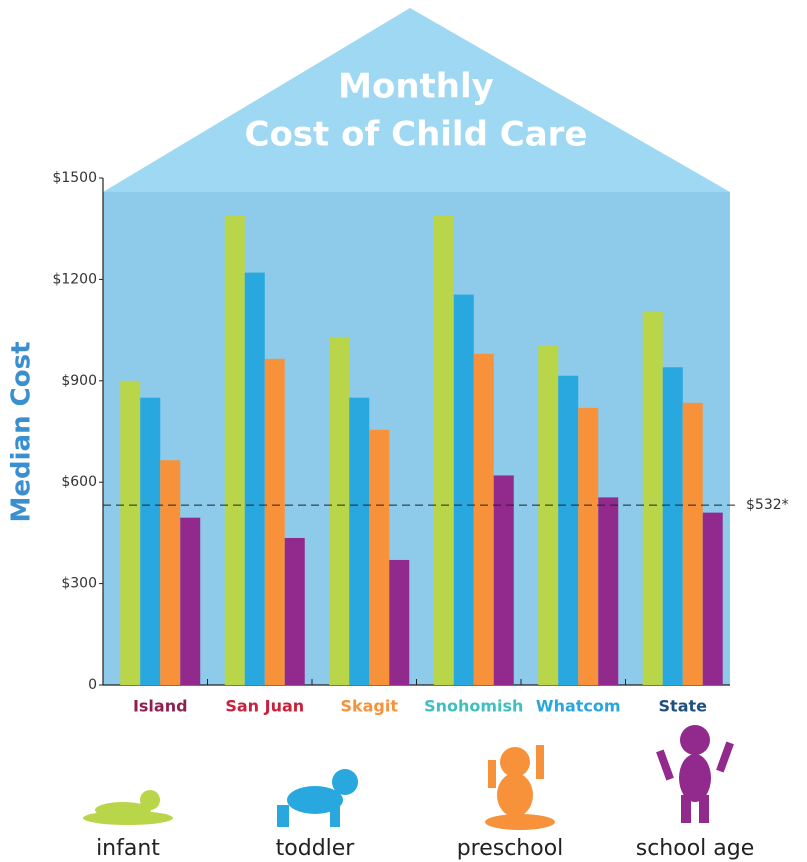  Describe the element at coordinates (79, 482) in the screenshot. I see `y-tick-label: $600` at that location.